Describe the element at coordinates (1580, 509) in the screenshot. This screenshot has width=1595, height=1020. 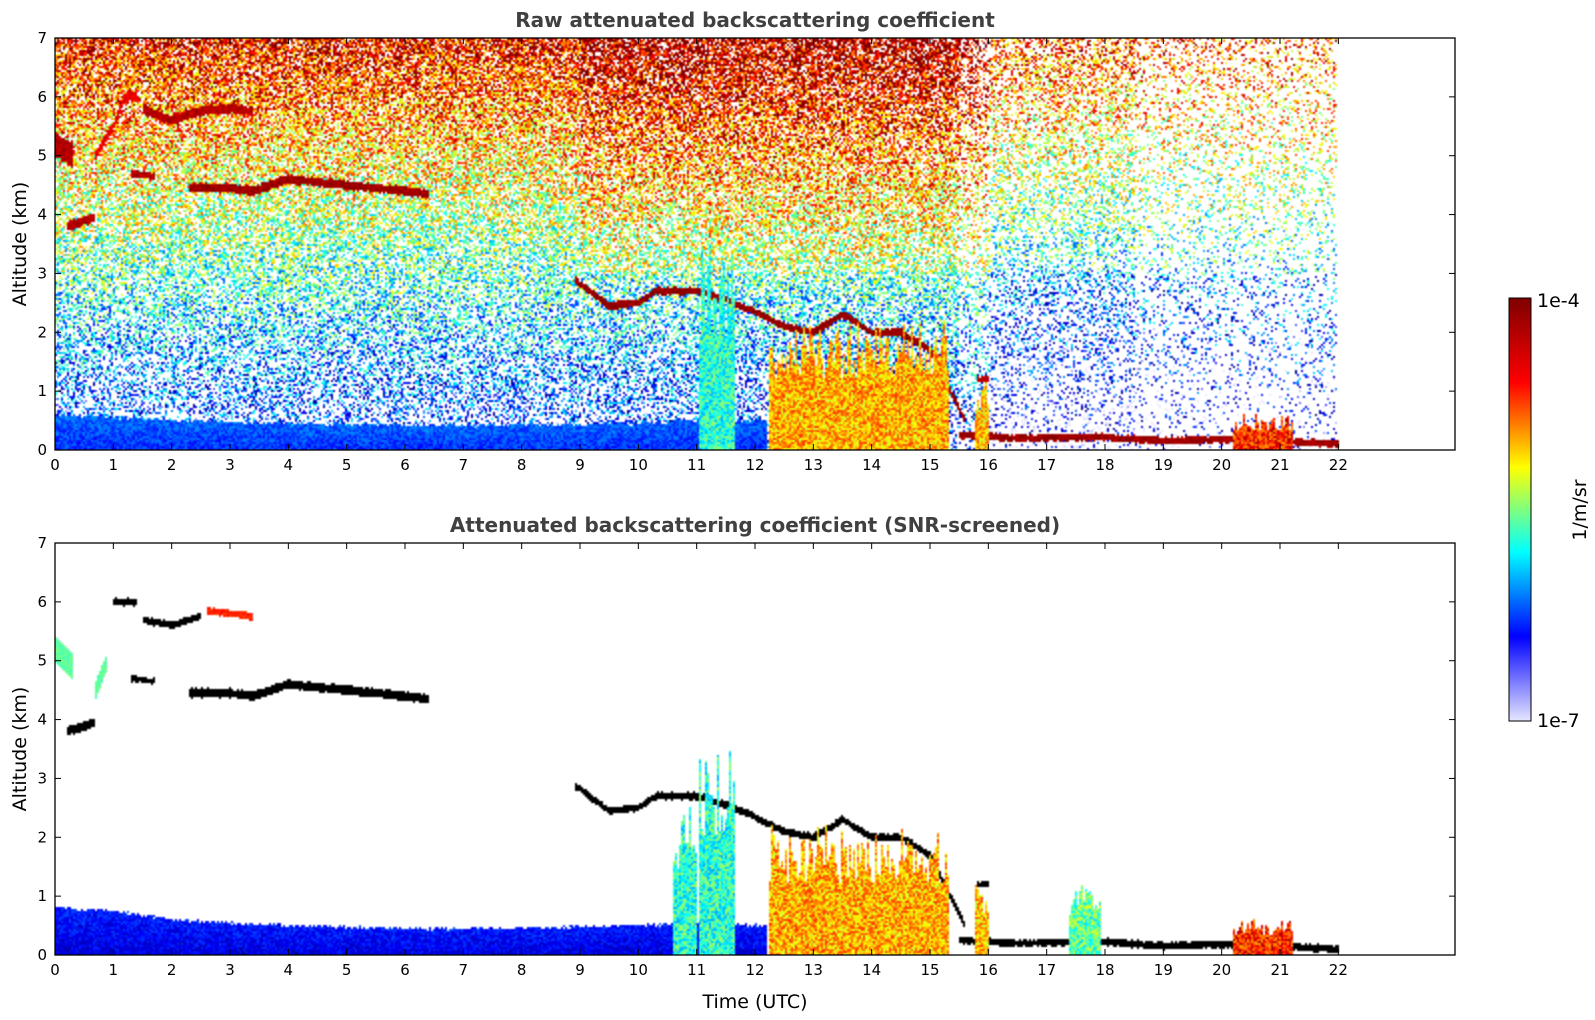
I see `colorbar-unit-label: 1/m/sr` at that location.